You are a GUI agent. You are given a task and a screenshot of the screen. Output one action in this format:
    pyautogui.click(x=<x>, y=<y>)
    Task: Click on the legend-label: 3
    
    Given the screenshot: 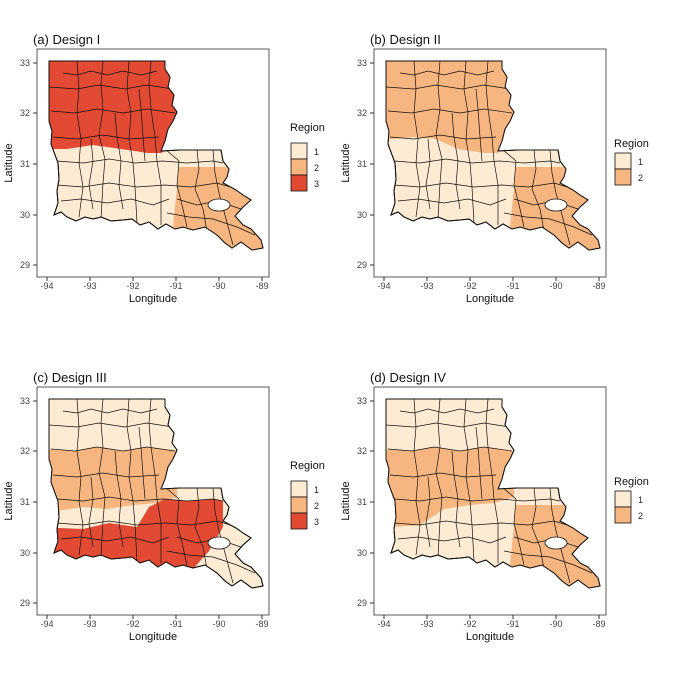 What is the action you would take?
    pyautogui.click(x=316, y=184)
    